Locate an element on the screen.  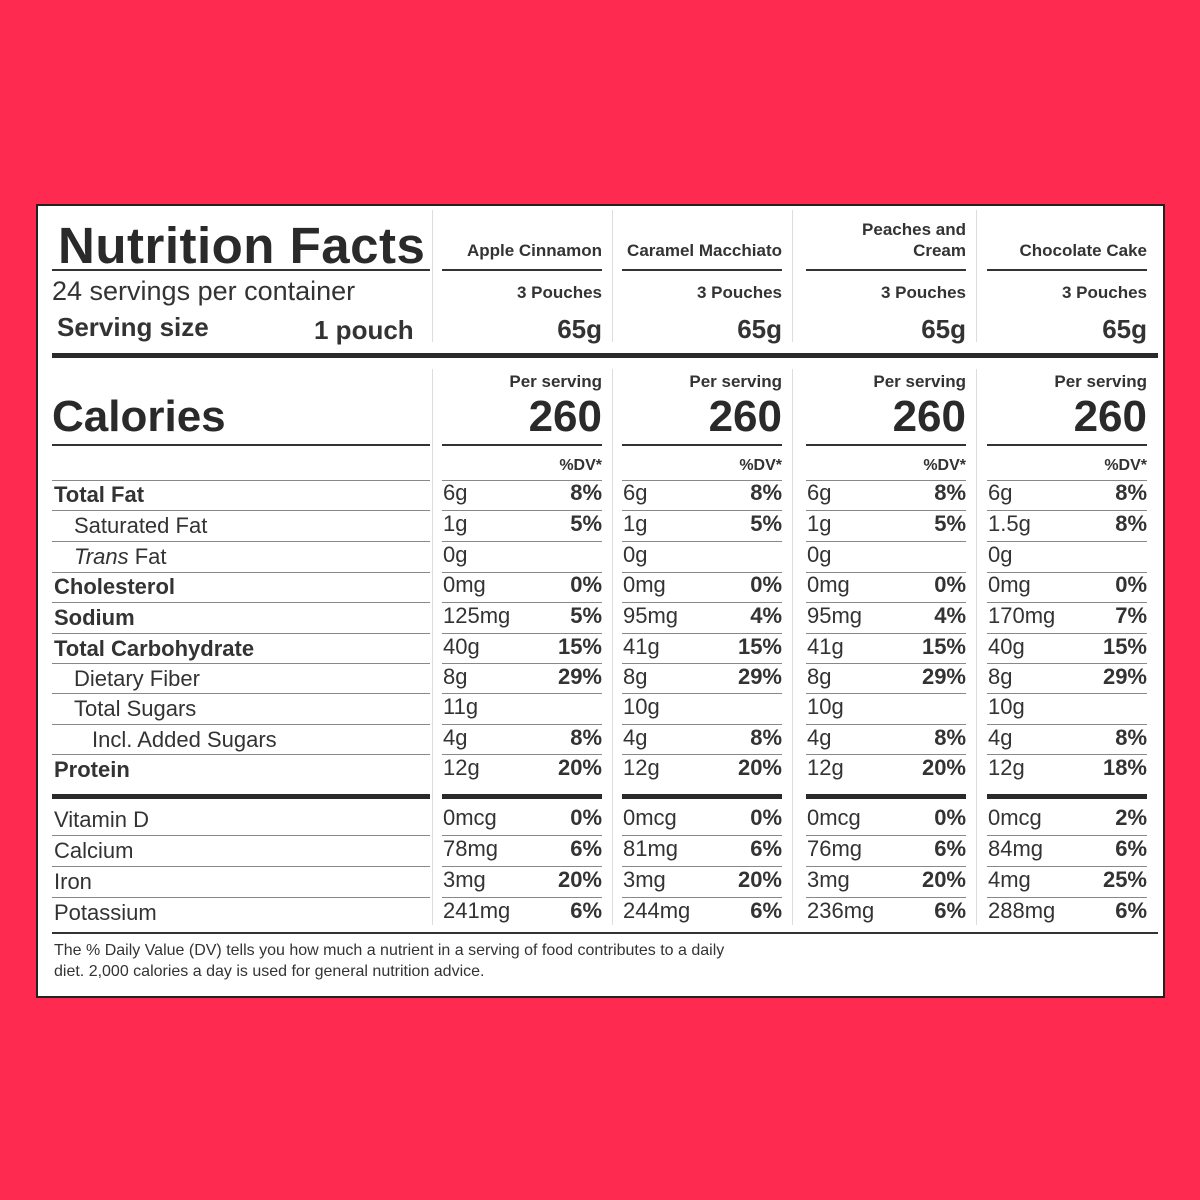
nutrient-amount: 4mg is located at coordinates (1009, 879).